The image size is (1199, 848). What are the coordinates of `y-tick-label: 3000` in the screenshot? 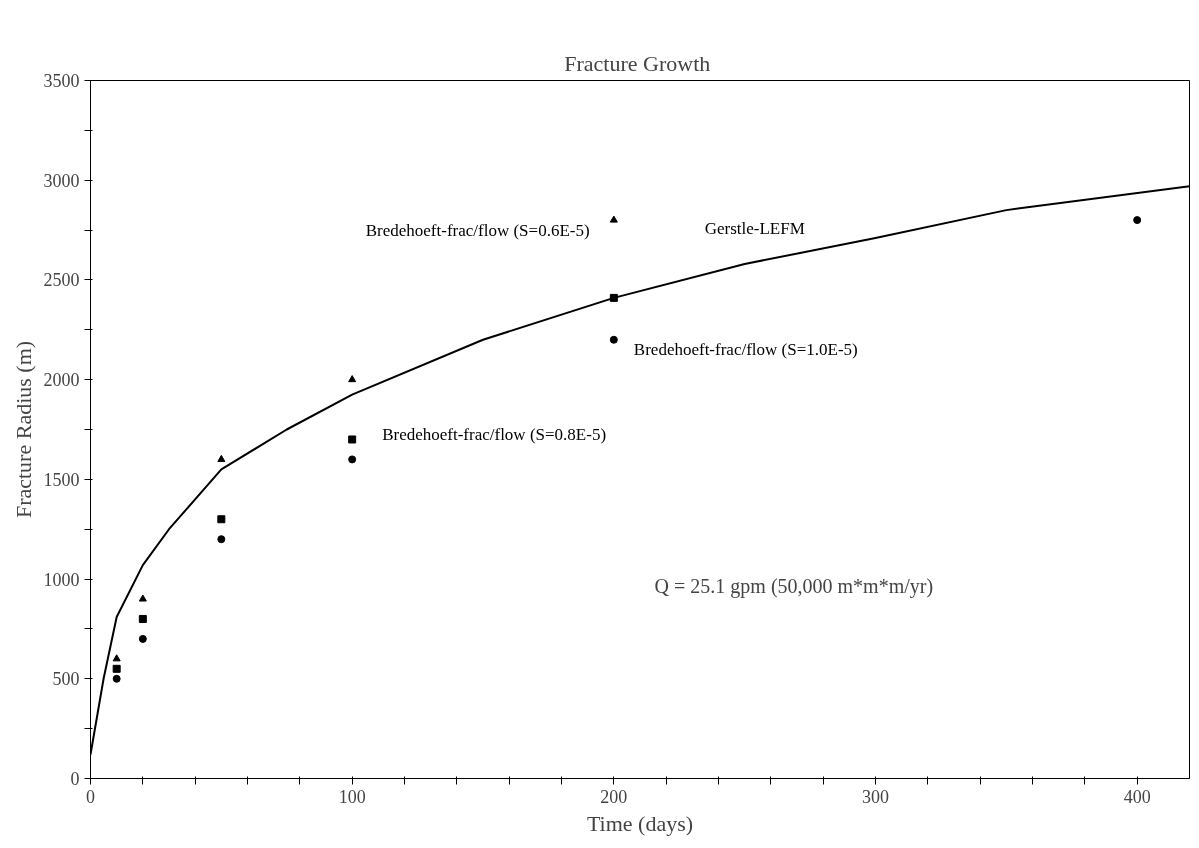 It's located at (61, 180).